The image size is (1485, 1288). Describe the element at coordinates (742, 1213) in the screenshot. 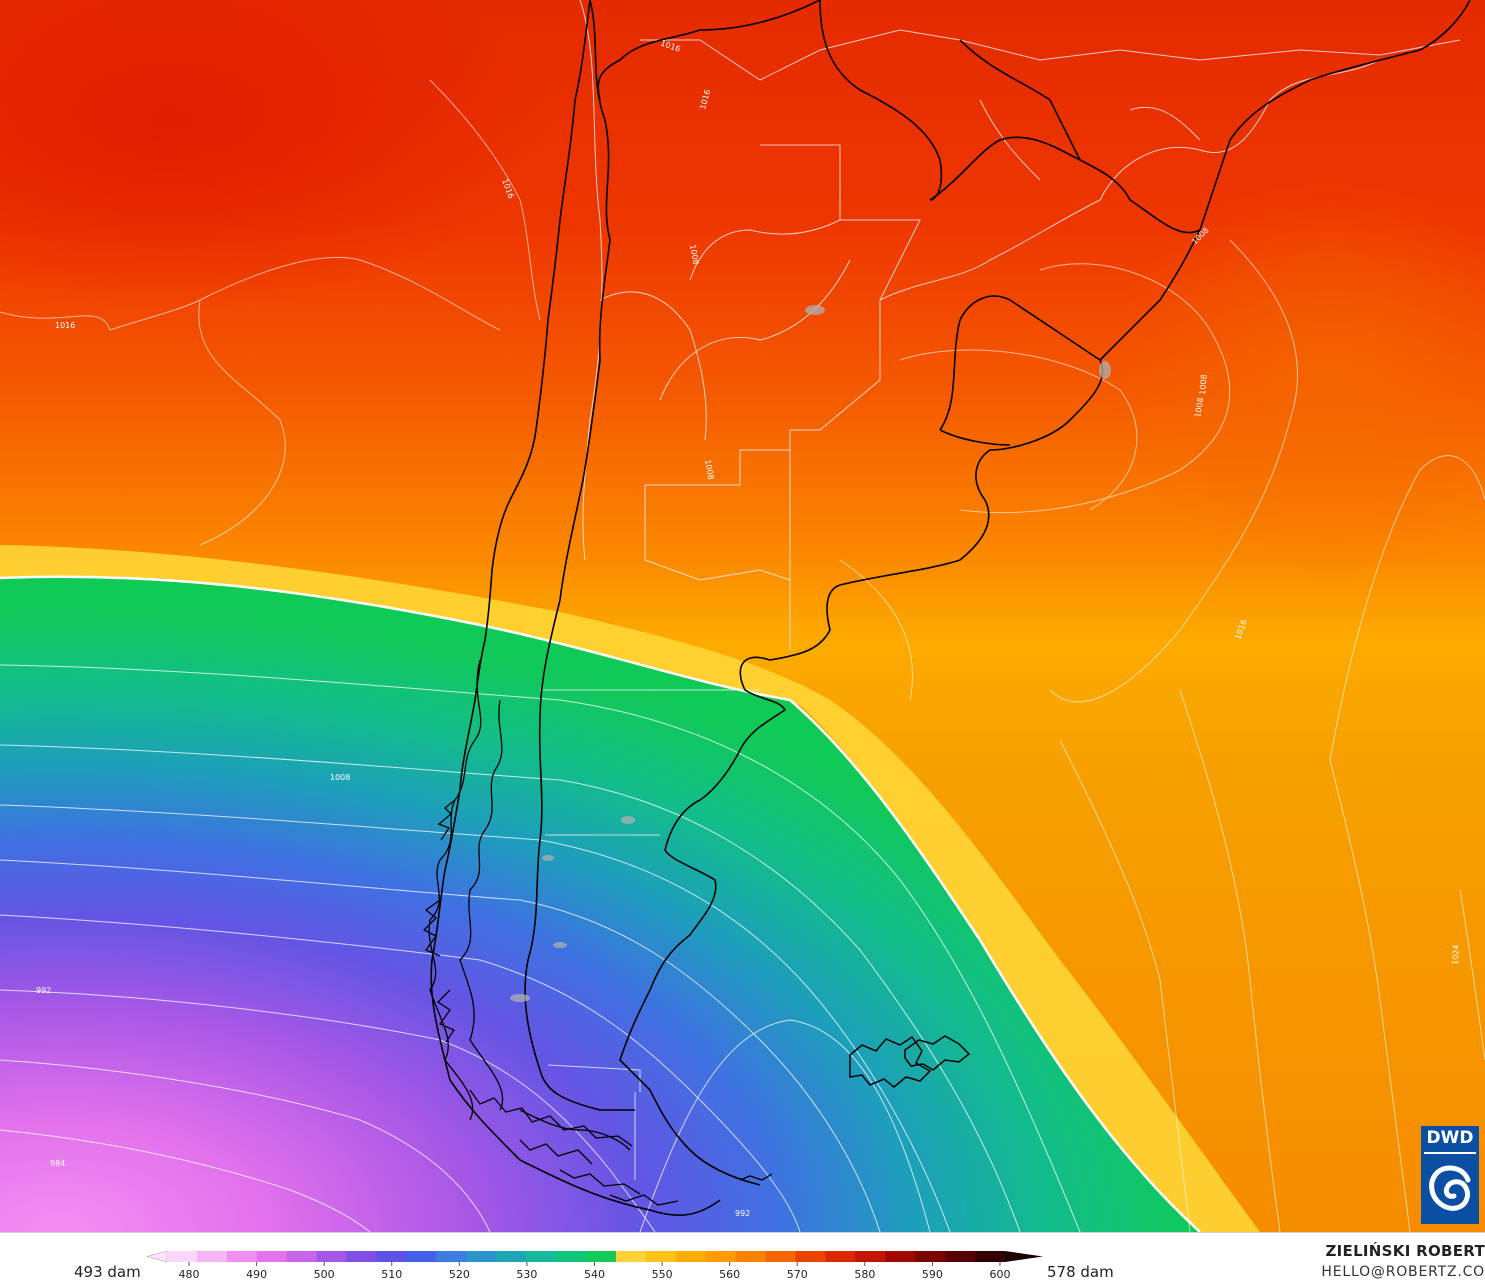

I see `isobar-label-992-b: 992` at that location.